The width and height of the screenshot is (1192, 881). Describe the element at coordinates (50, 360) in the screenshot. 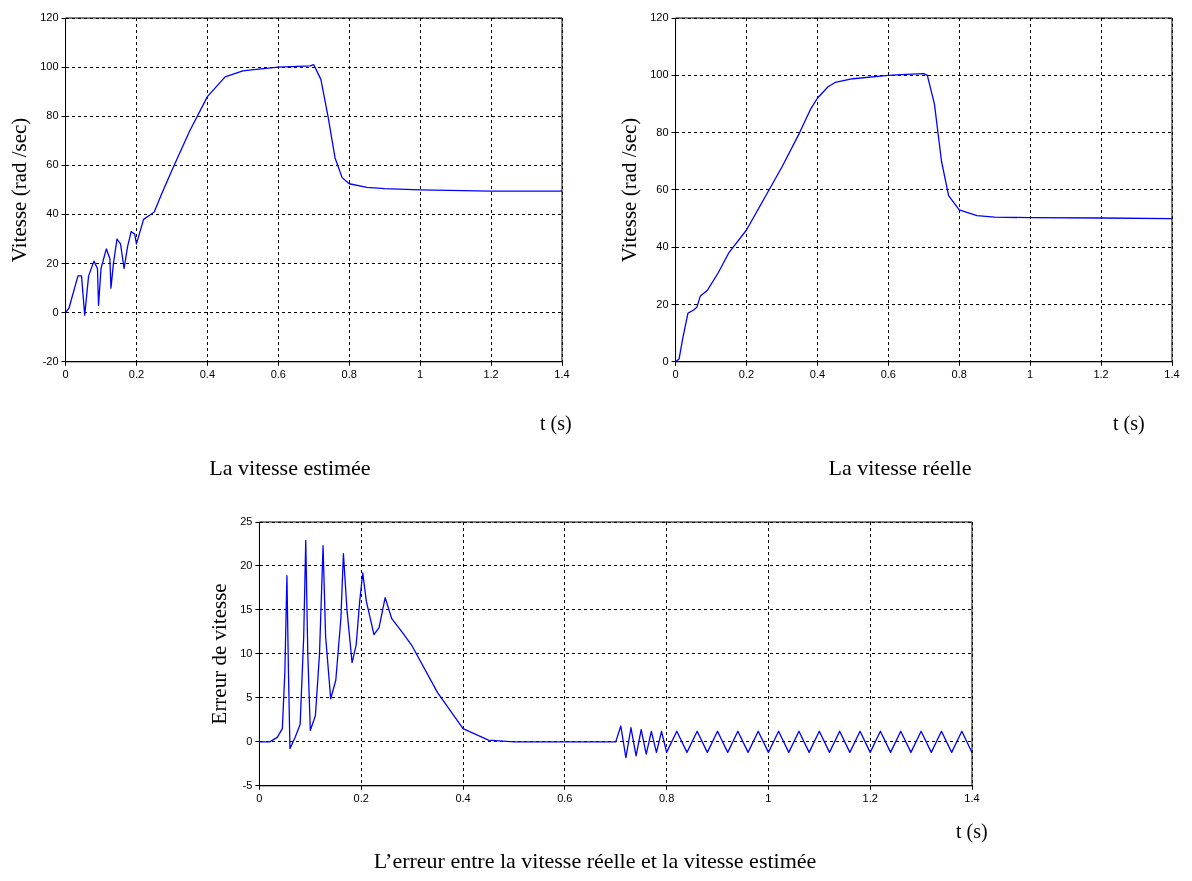

I see `y-tick-label: -20` at that location.